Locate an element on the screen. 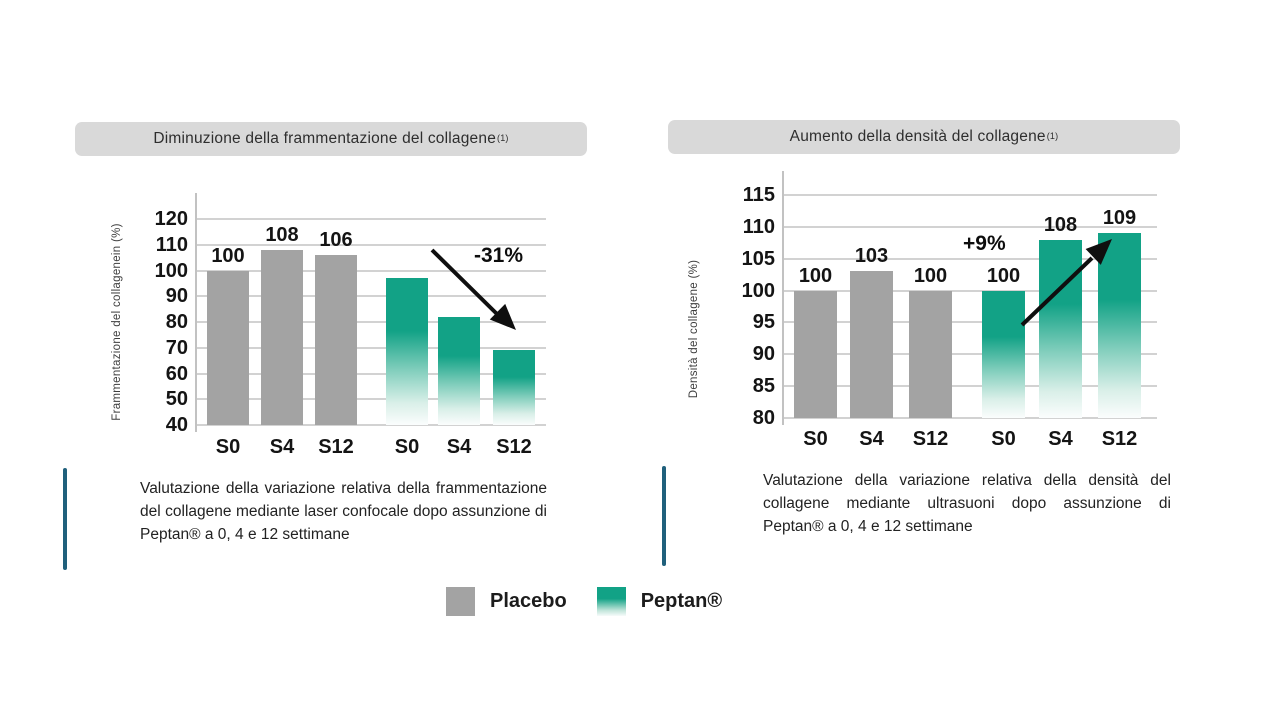 Image resolution: width=1280 pixels, height=720 pixels. legend-item-peptan: Peptan® is located at coordinates (659, 601).